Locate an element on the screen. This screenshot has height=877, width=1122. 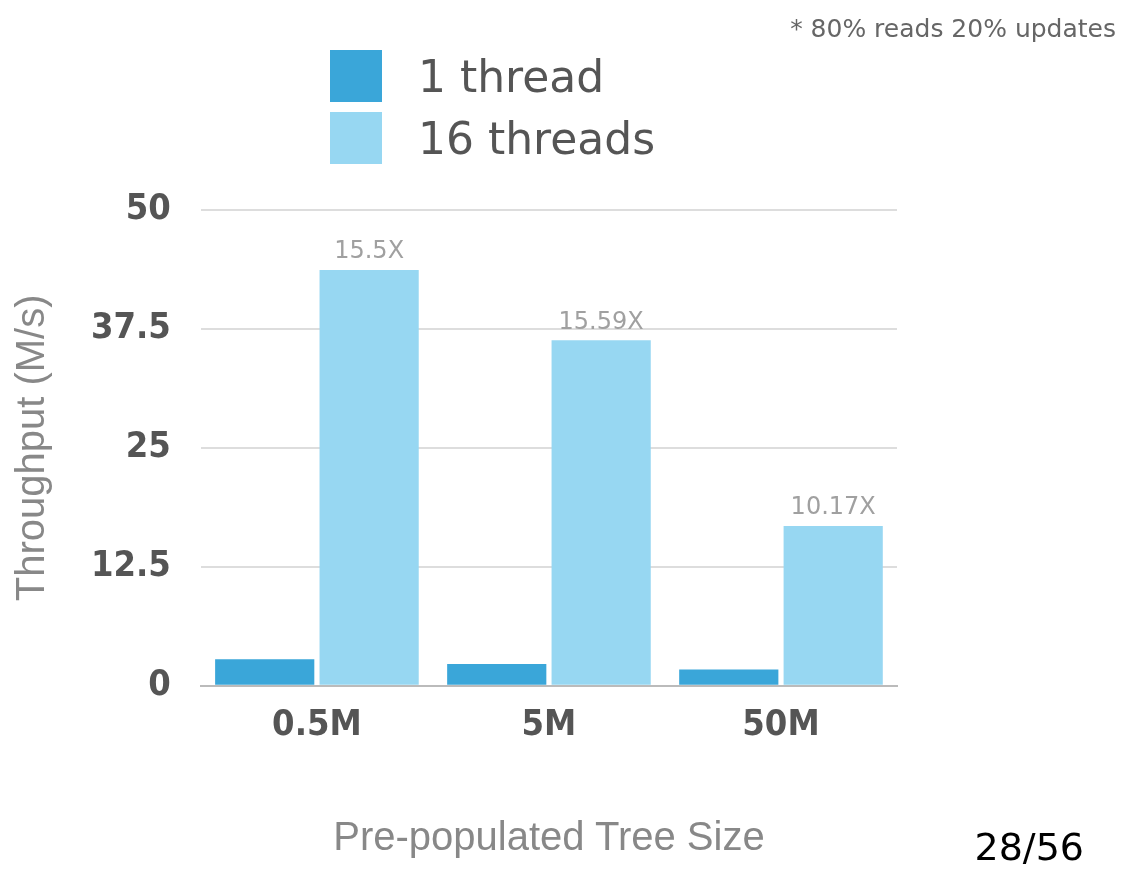
legend-label: 1 thread is located at coordinates (511, 76).